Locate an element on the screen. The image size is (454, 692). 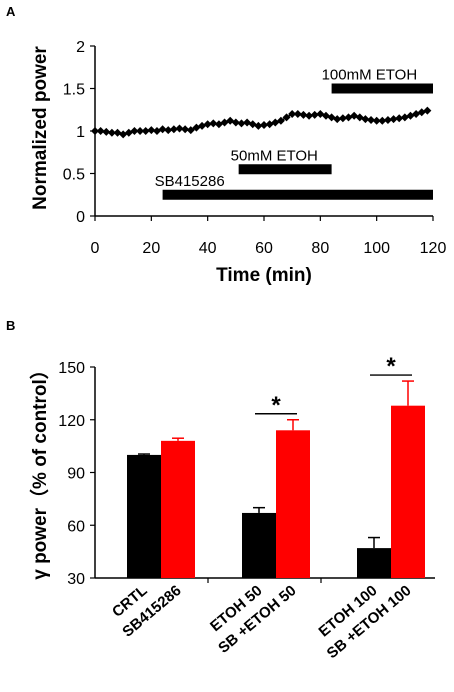
treatment-label: SB415286 is located at coordinates (190, 181).